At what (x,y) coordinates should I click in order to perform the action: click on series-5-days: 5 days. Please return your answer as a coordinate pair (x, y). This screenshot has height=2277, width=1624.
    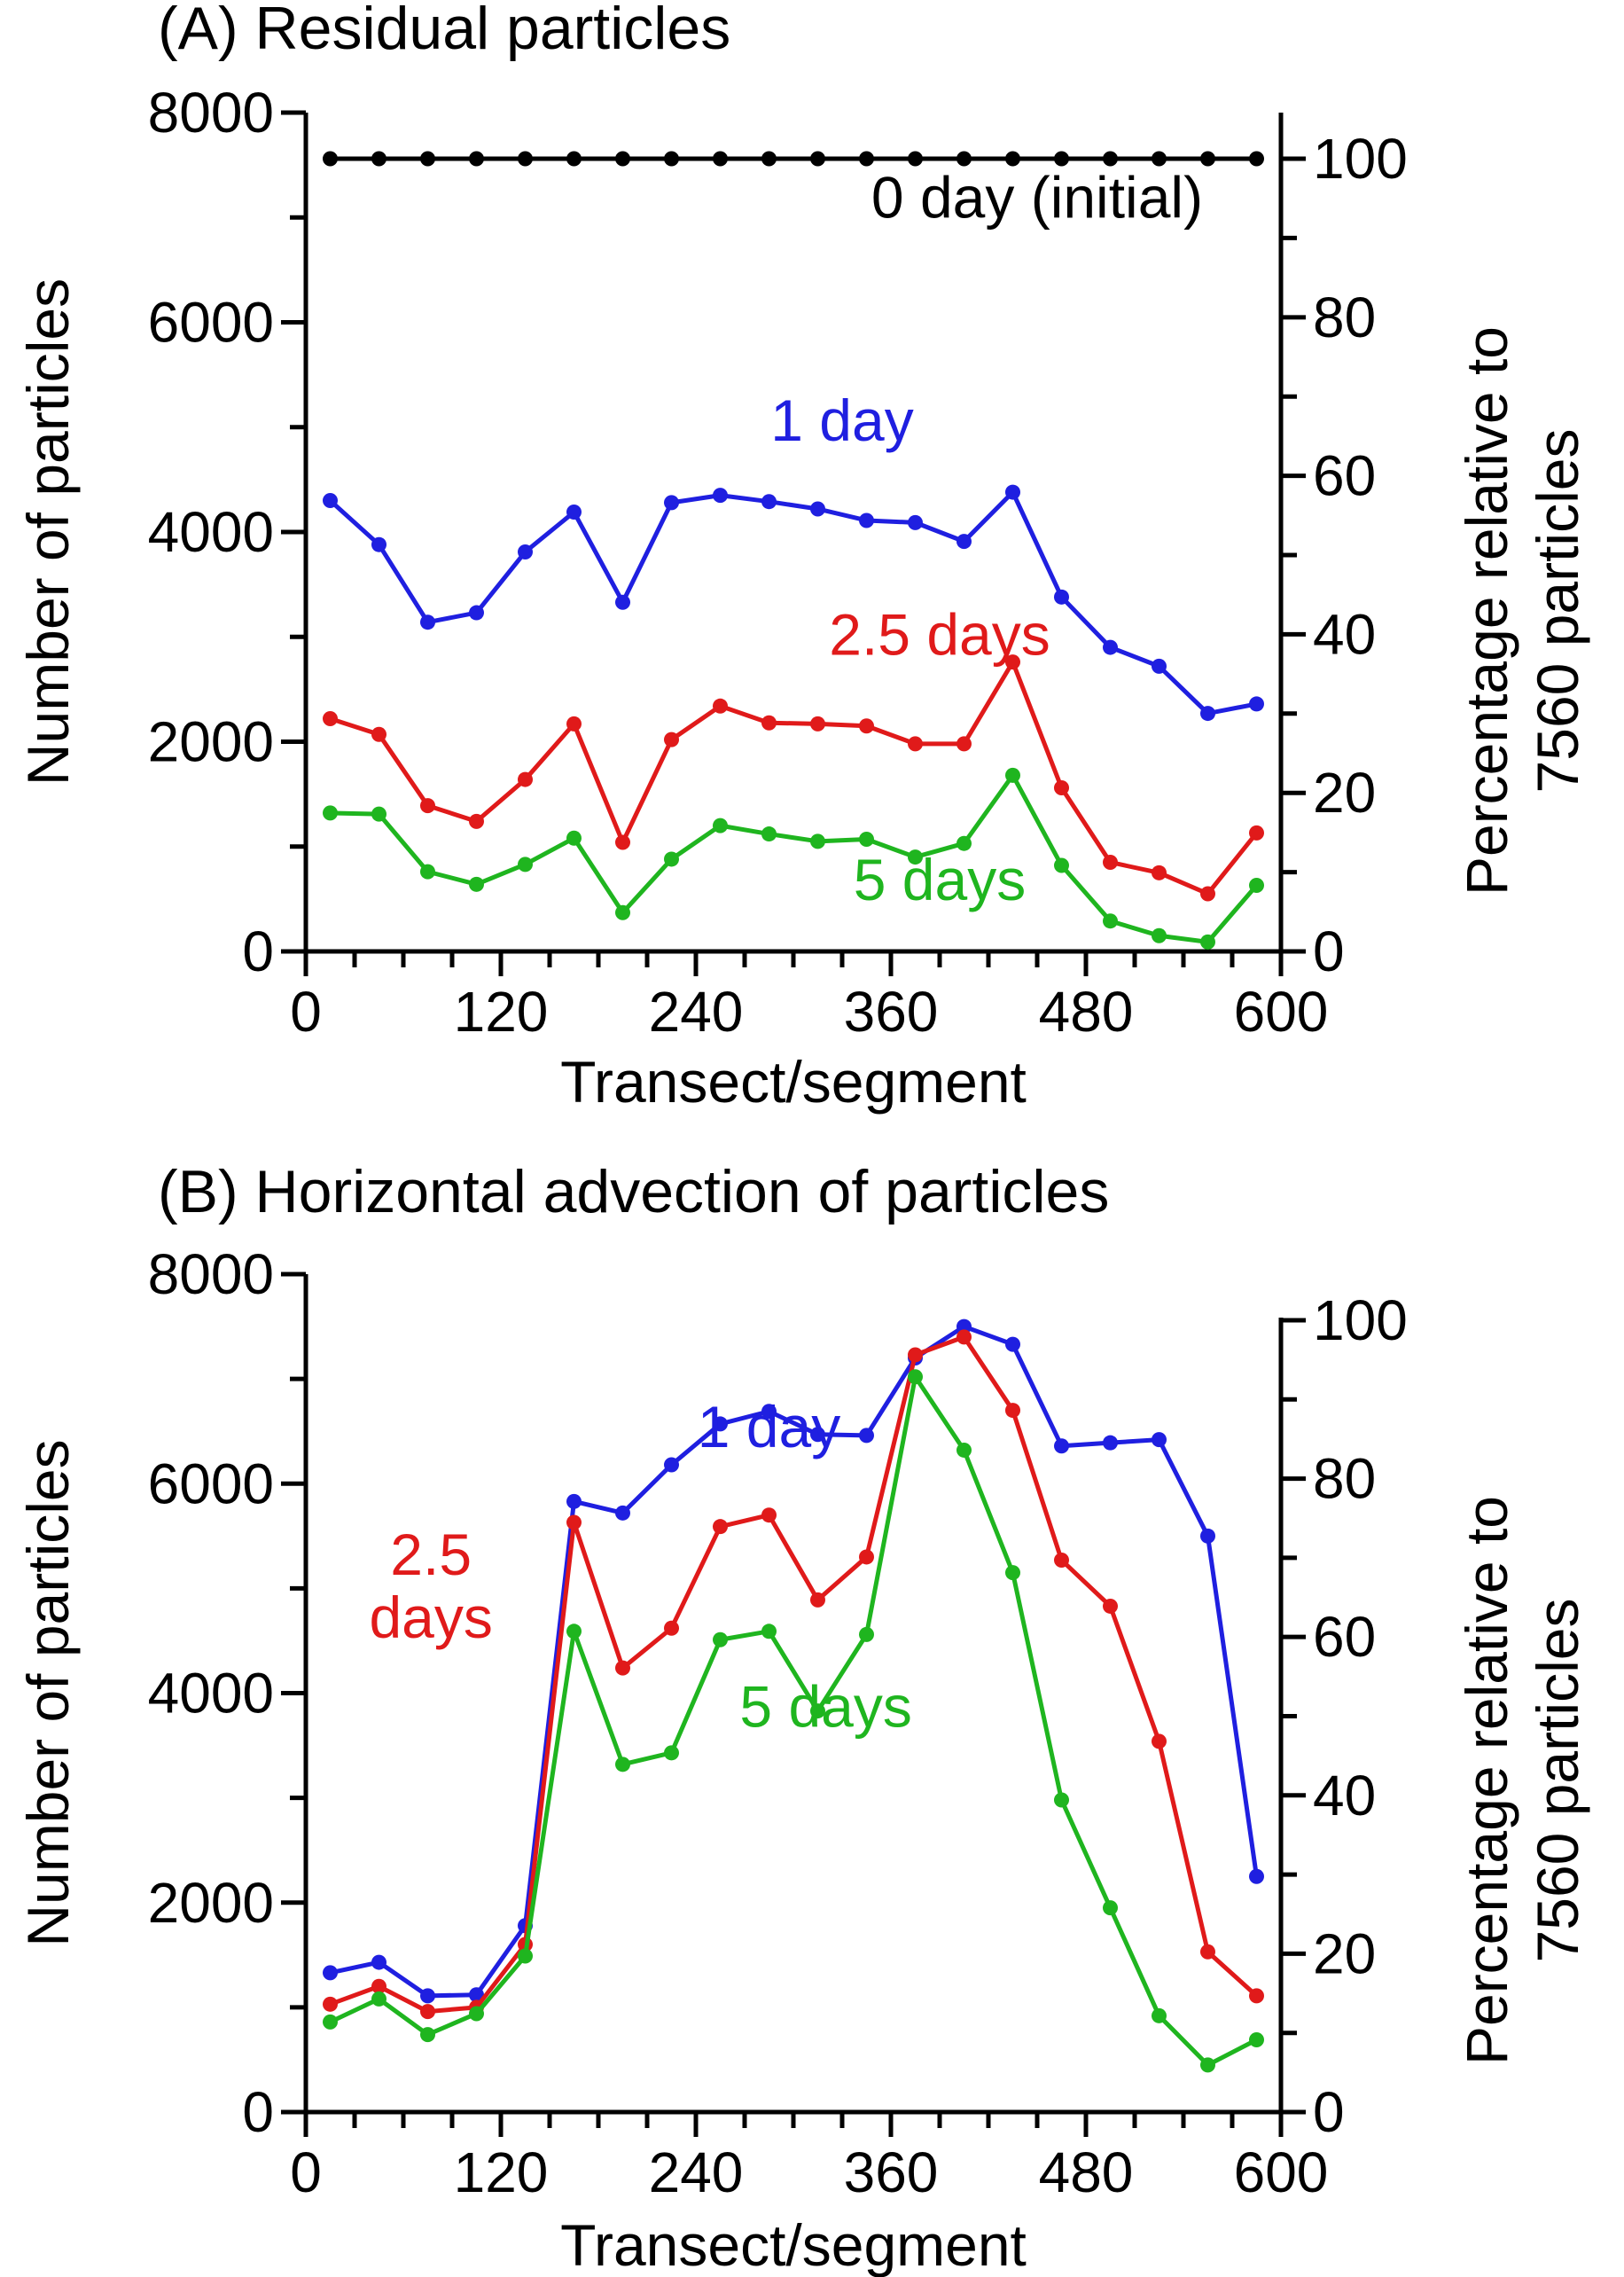
    Looking at the image, I should click on (793, 858).